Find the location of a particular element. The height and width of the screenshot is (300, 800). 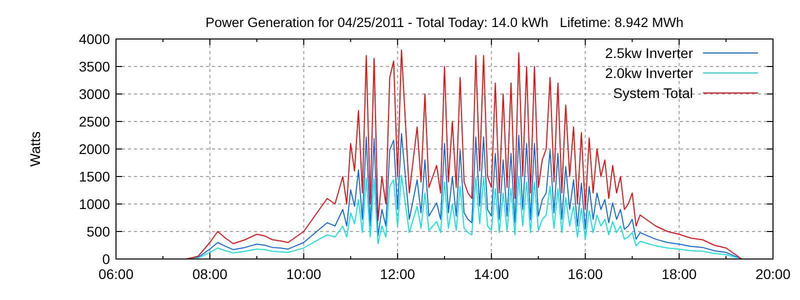

x-tick-label: 14:00 is located at coordinates (492, 274).